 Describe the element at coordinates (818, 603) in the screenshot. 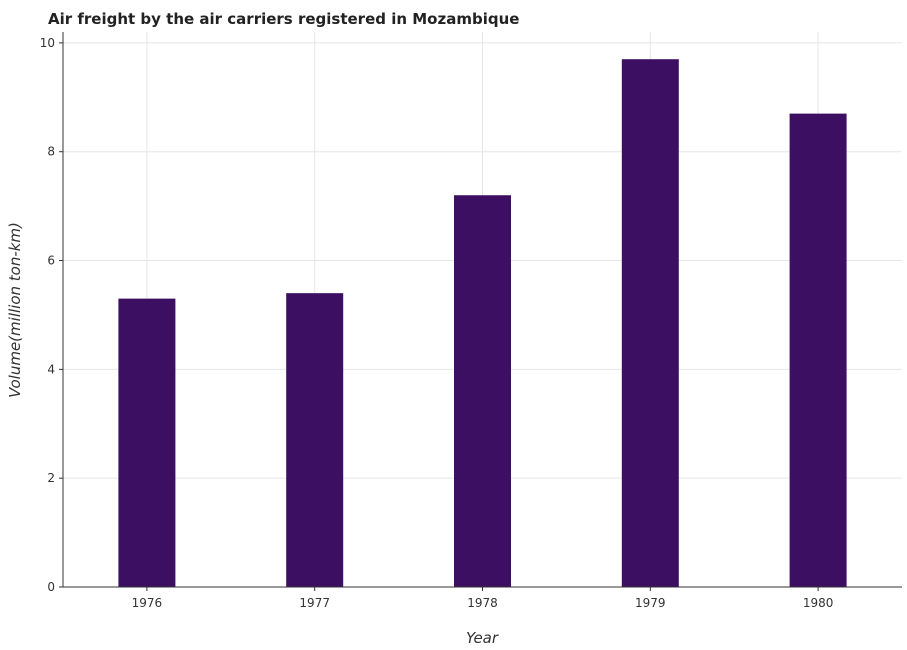

I see `x-tick-label: 1980` at that location.